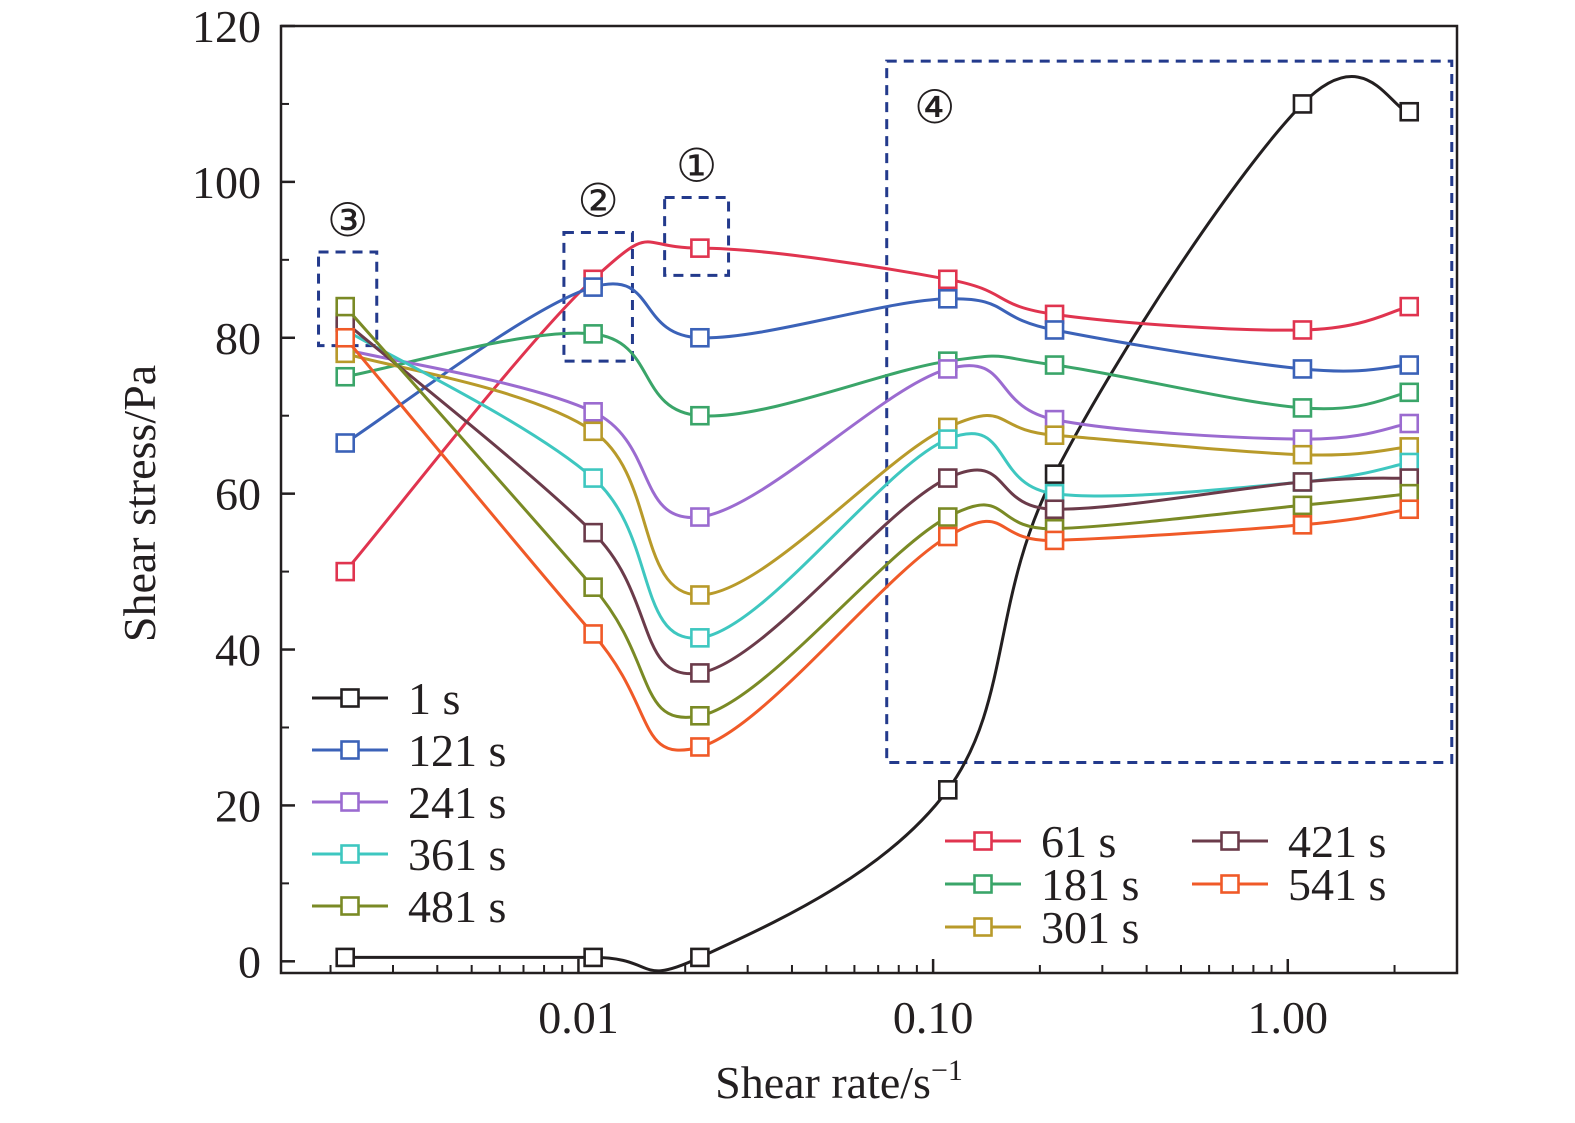 The height and width of the screenshot is (1123, 1575). I want to click on series-line-121s, so click(877, 363).